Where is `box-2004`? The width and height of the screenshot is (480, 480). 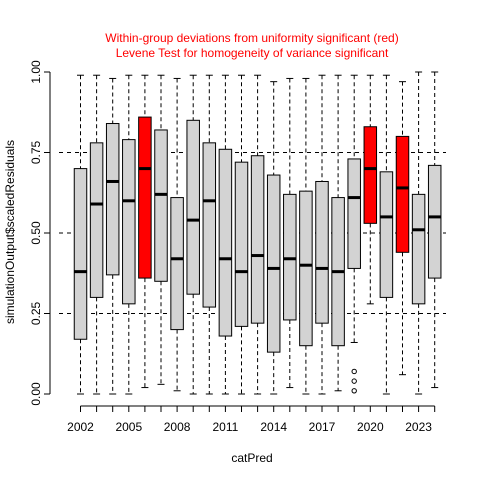
box-2004 is located at coordinates (112, 199).